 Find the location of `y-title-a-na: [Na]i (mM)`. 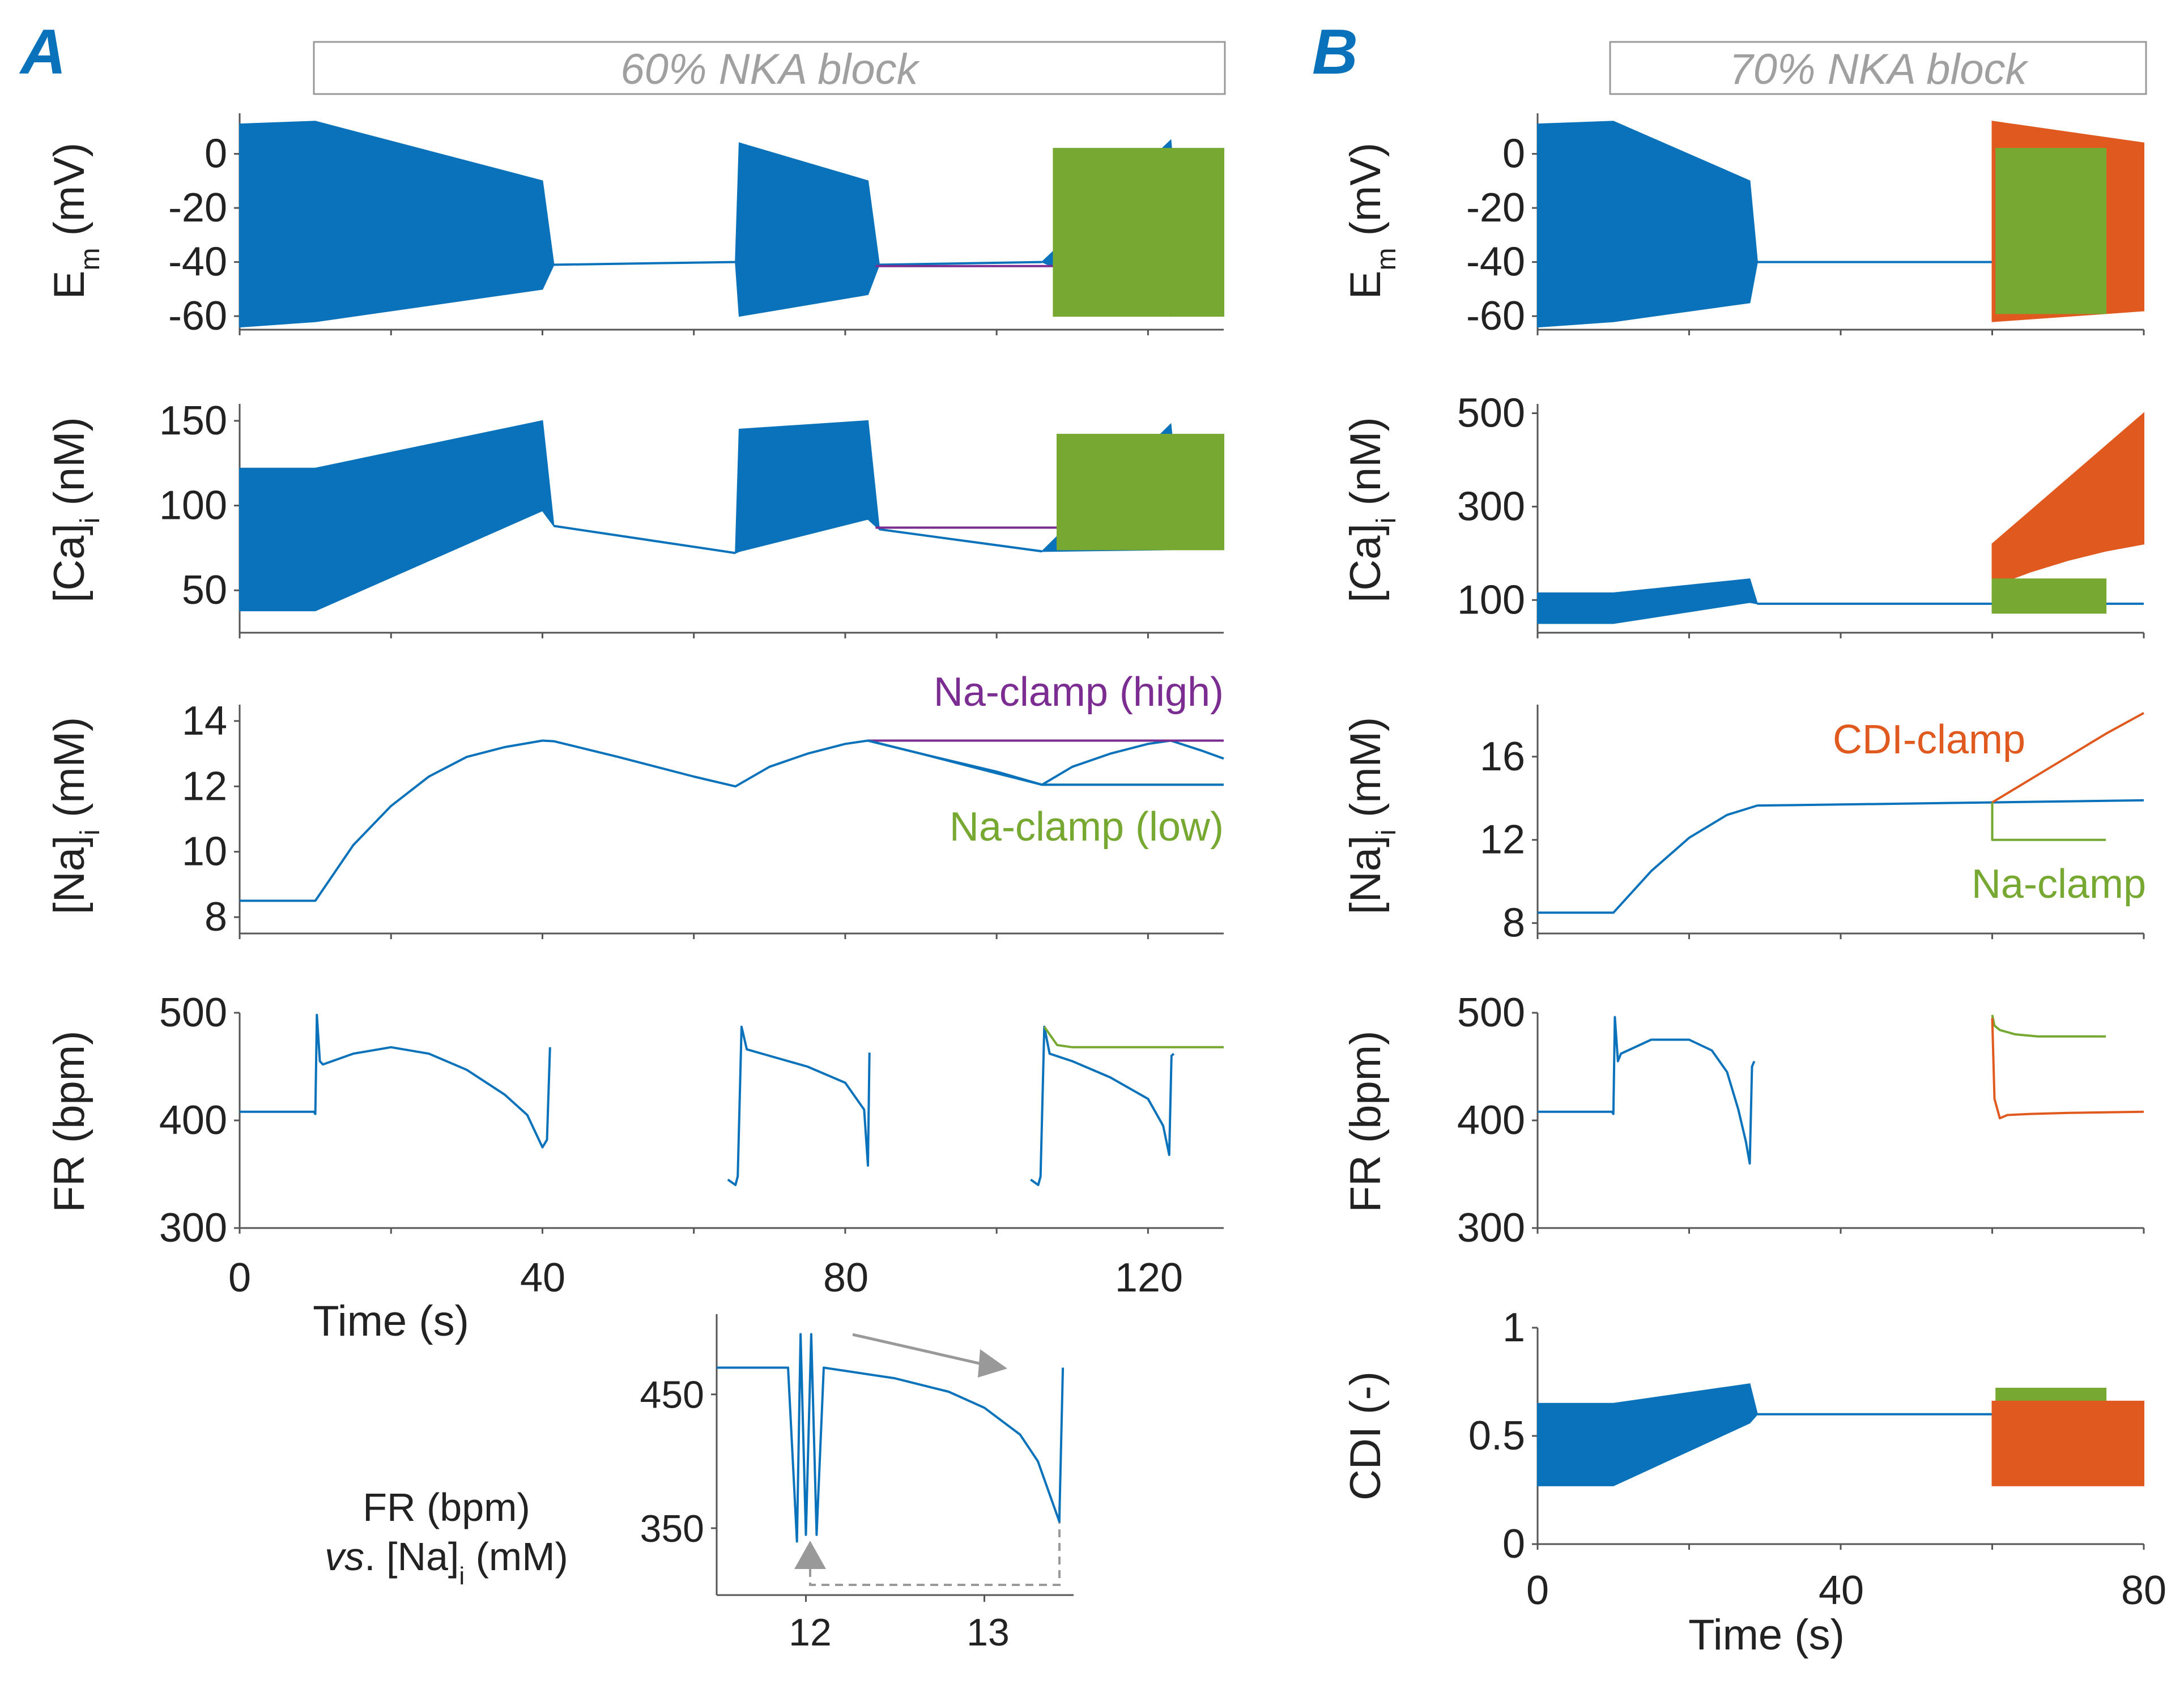

y-title-a-na: [Na]i (mM) is located at coordinates (75, 815).